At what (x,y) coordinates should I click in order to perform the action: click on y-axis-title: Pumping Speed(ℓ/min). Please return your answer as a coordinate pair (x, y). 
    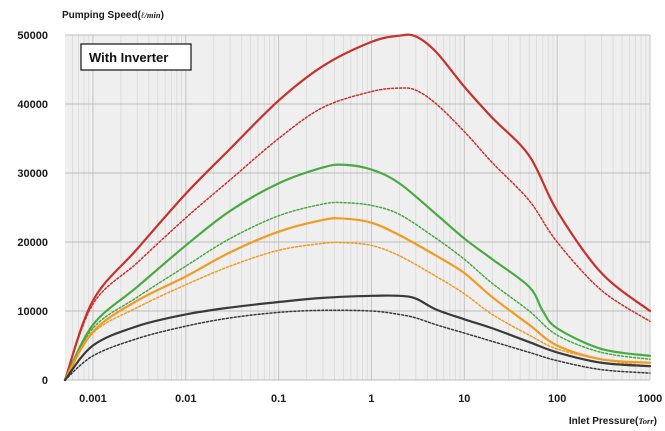
    Looking at the image, I should click on (113, 15).